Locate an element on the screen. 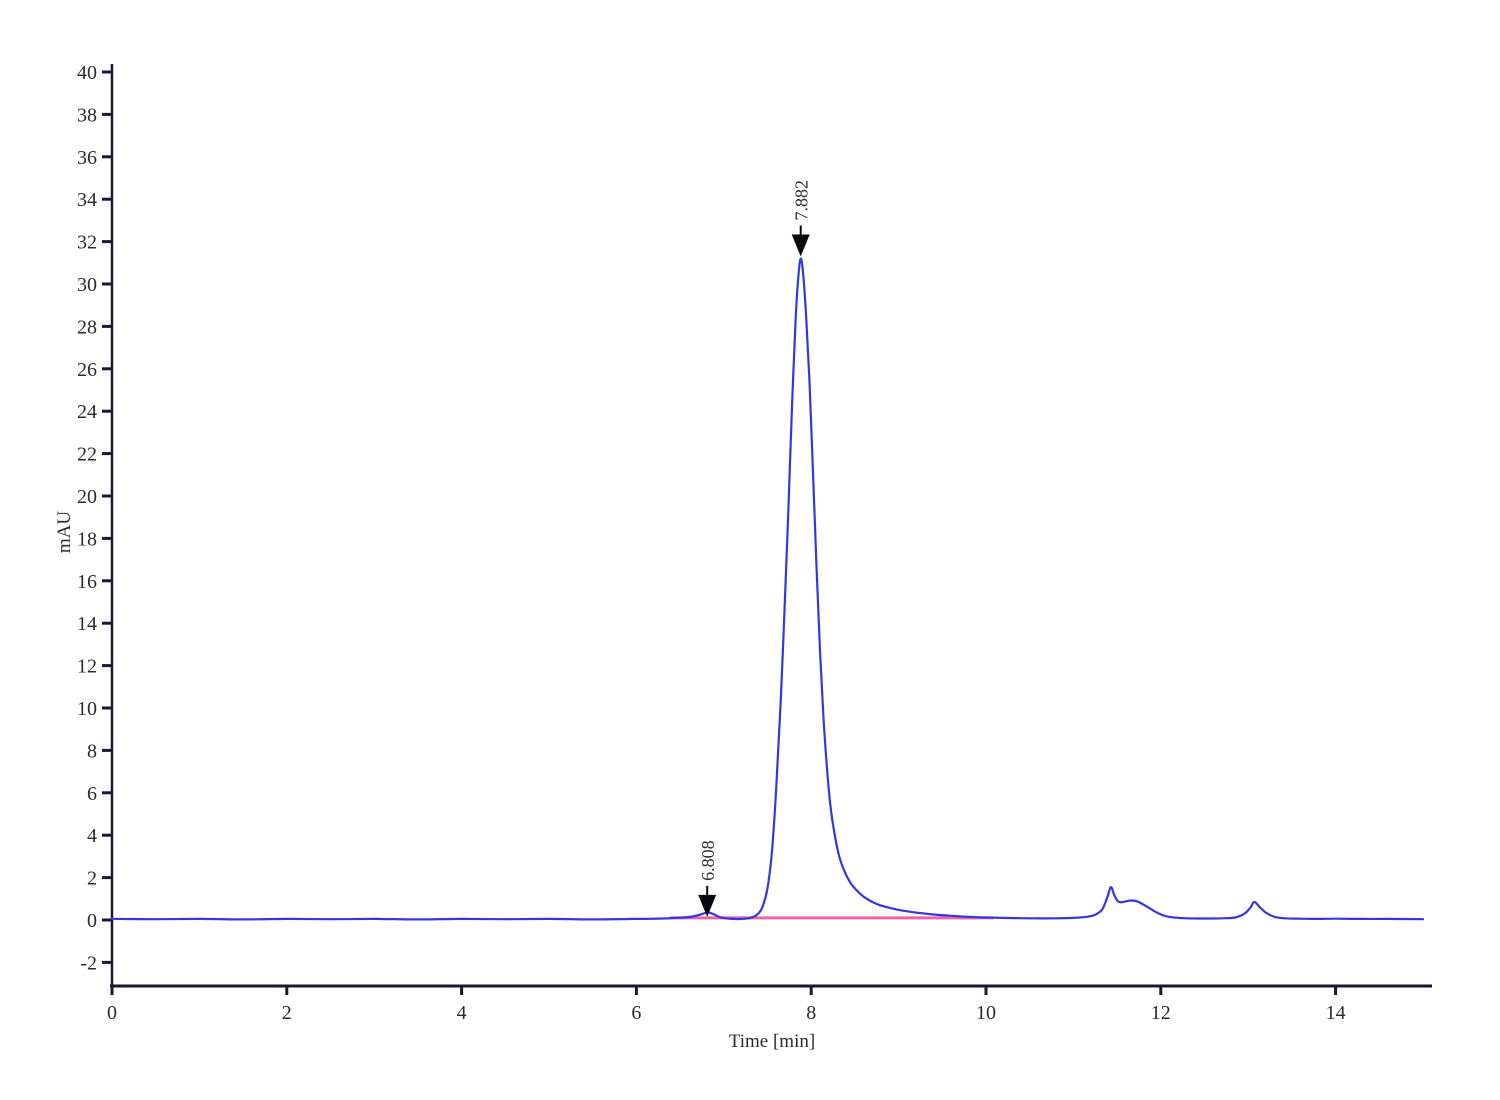 This screenshot has width=1500, height=1100. x-tick-label: 2 is located at coordinates (287, 1013).